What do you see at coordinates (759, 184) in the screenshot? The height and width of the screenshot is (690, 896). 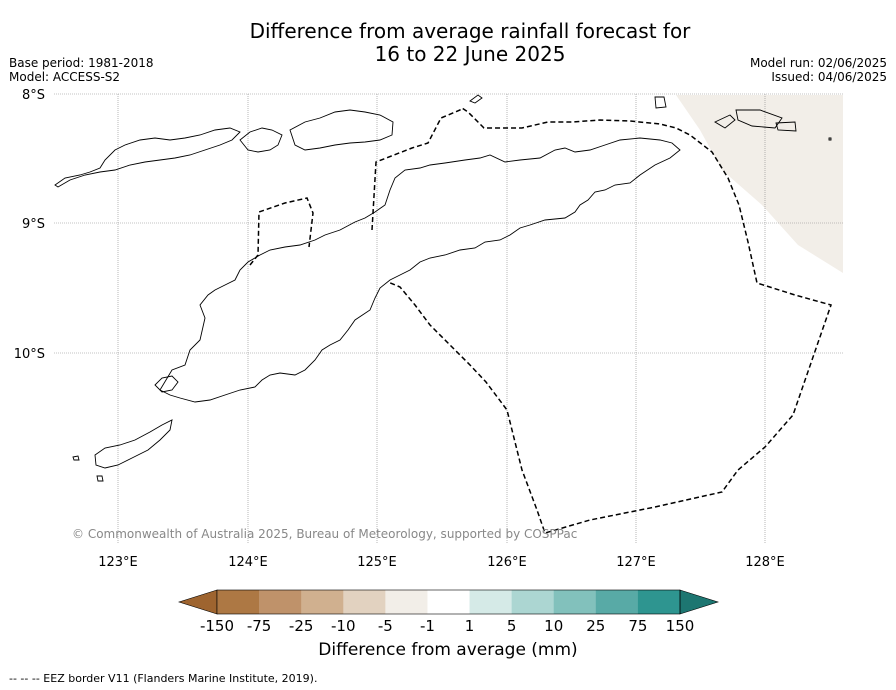 I see `forecast-shaded-region` at bounding box center [759, 184].